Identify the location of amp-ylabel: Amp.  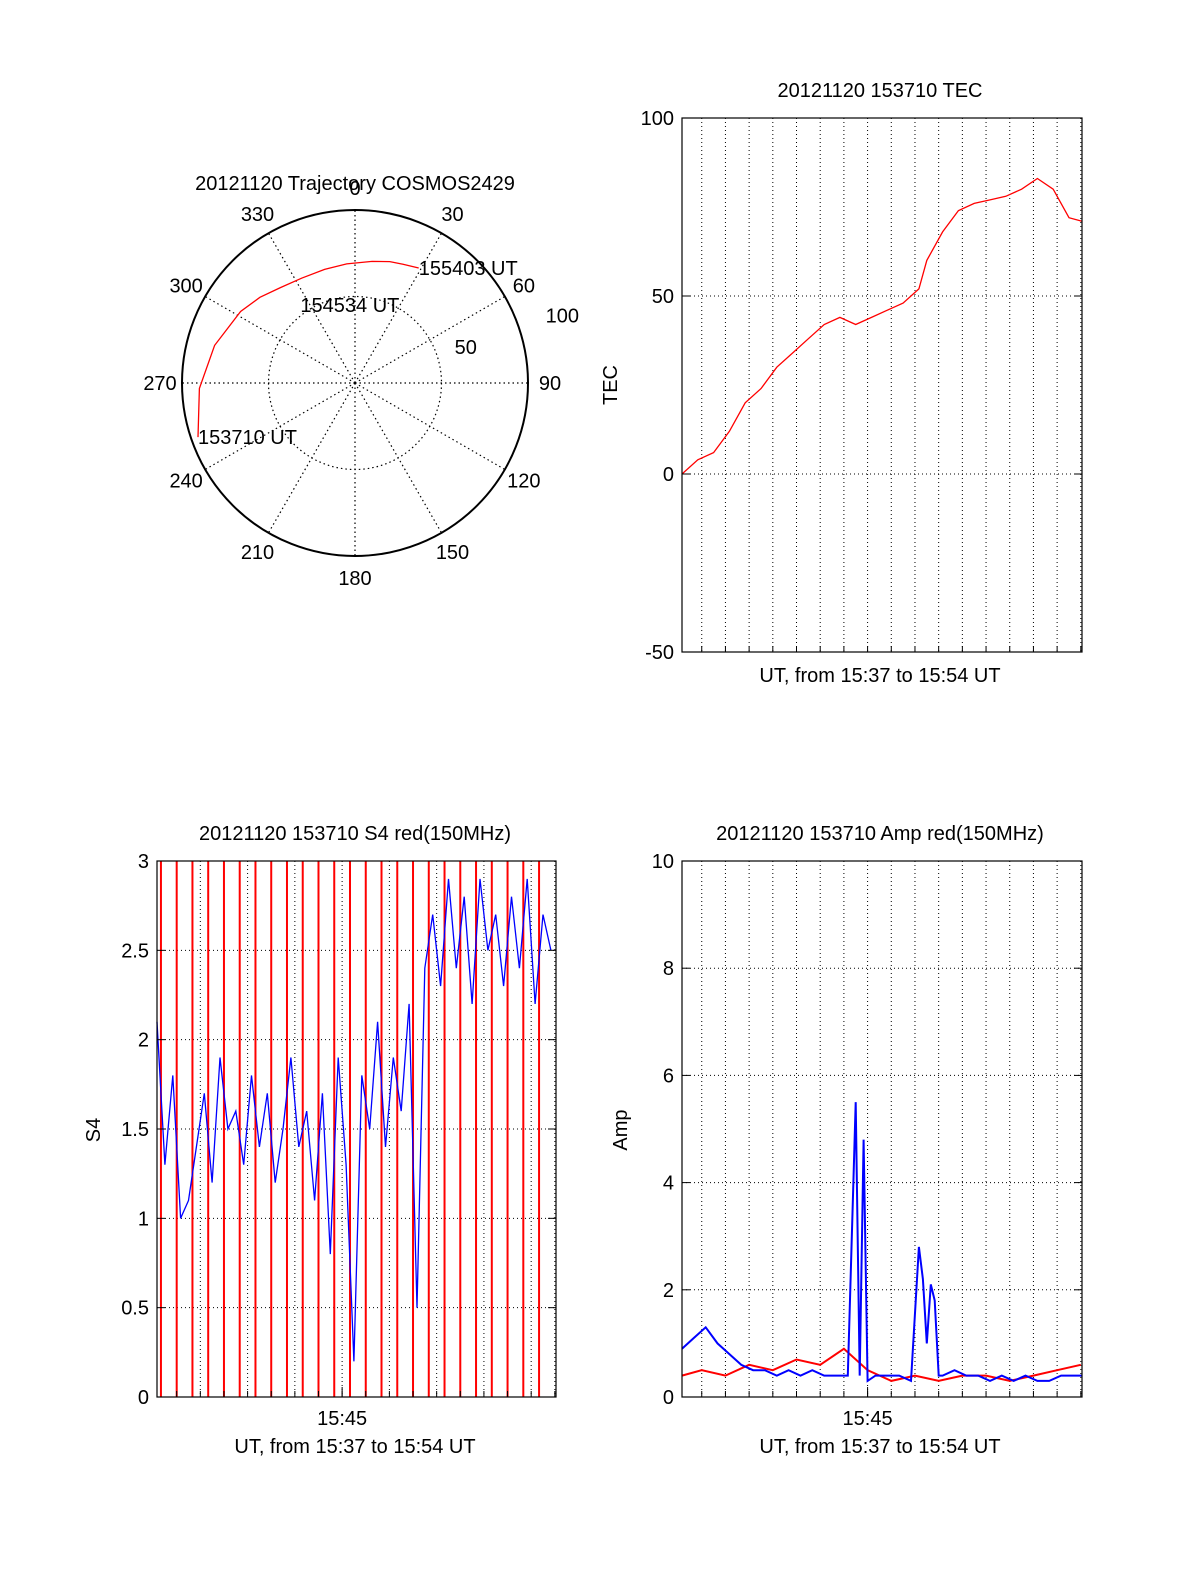
(621, 1129).